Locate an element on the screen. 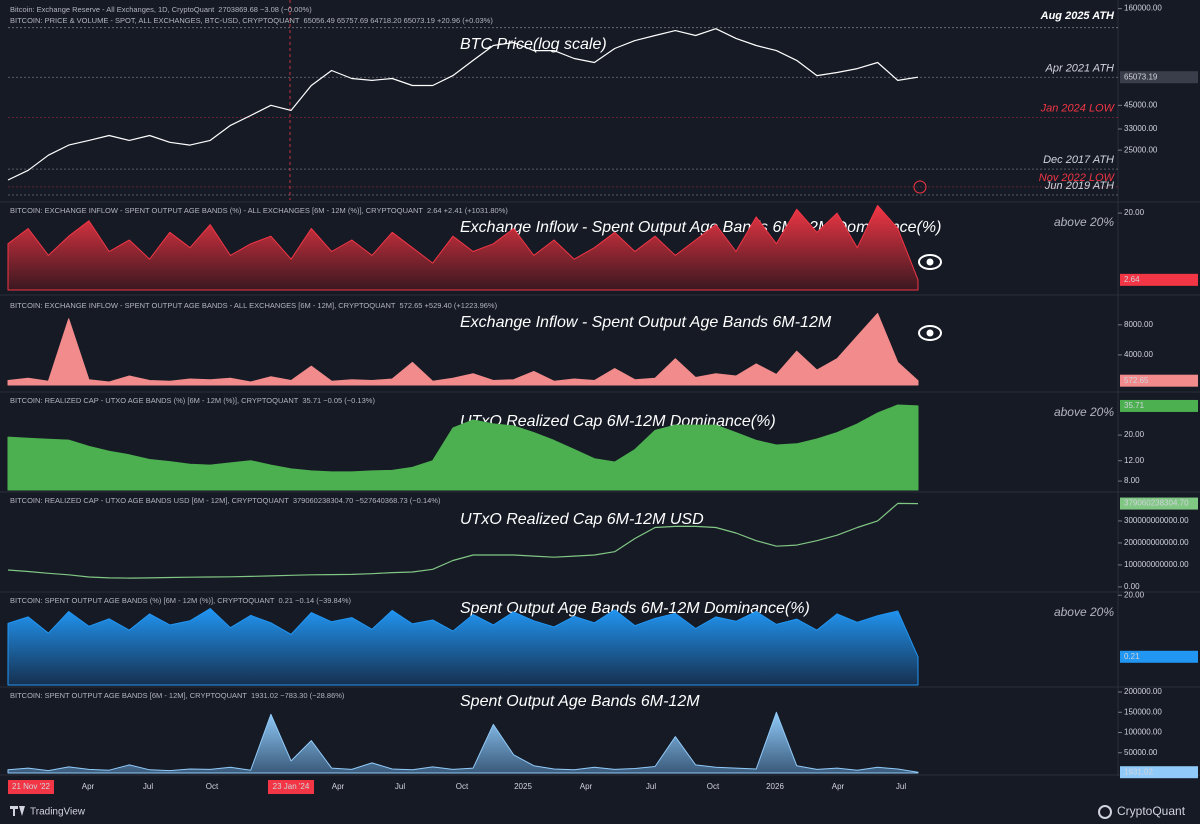  last-value-label: 65073.19 is located at coordinates (1141, 76).